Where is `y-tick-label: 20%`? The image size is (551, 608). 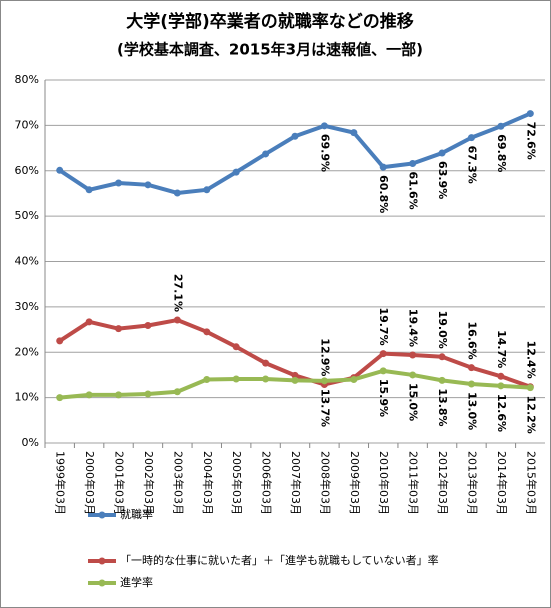
y-tick-label: 20% is located at coordinates (27, 351).